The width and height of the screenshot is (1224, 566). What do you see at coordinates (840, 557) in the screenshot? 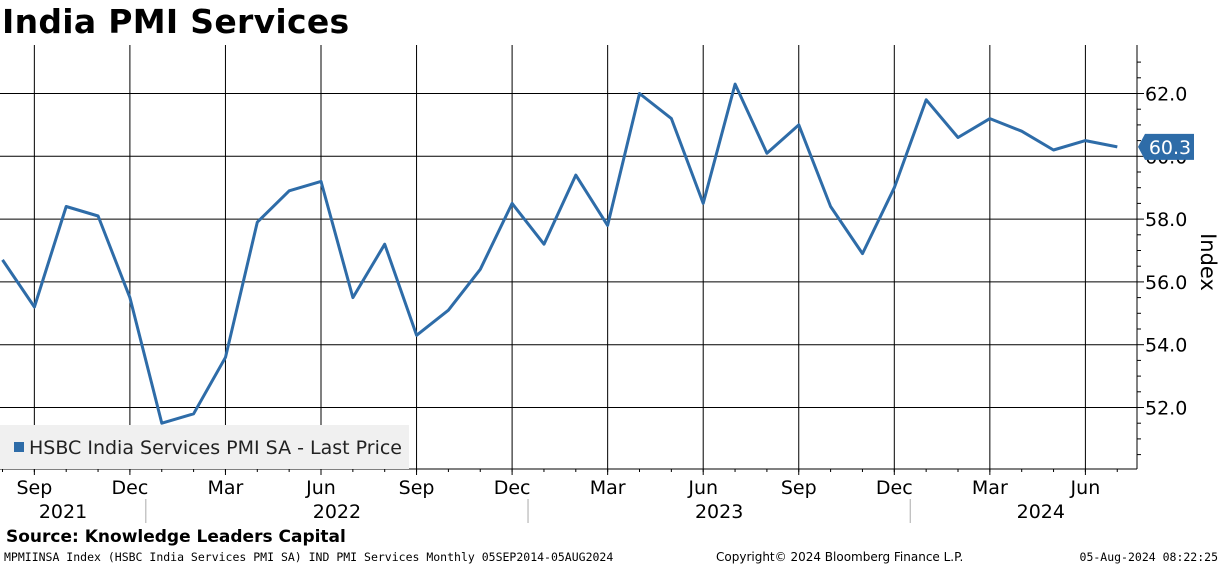
I see `footer-copyright: Copyright© 2024 Bloomberg Finance L.P.` at bounding box center [840, 557].